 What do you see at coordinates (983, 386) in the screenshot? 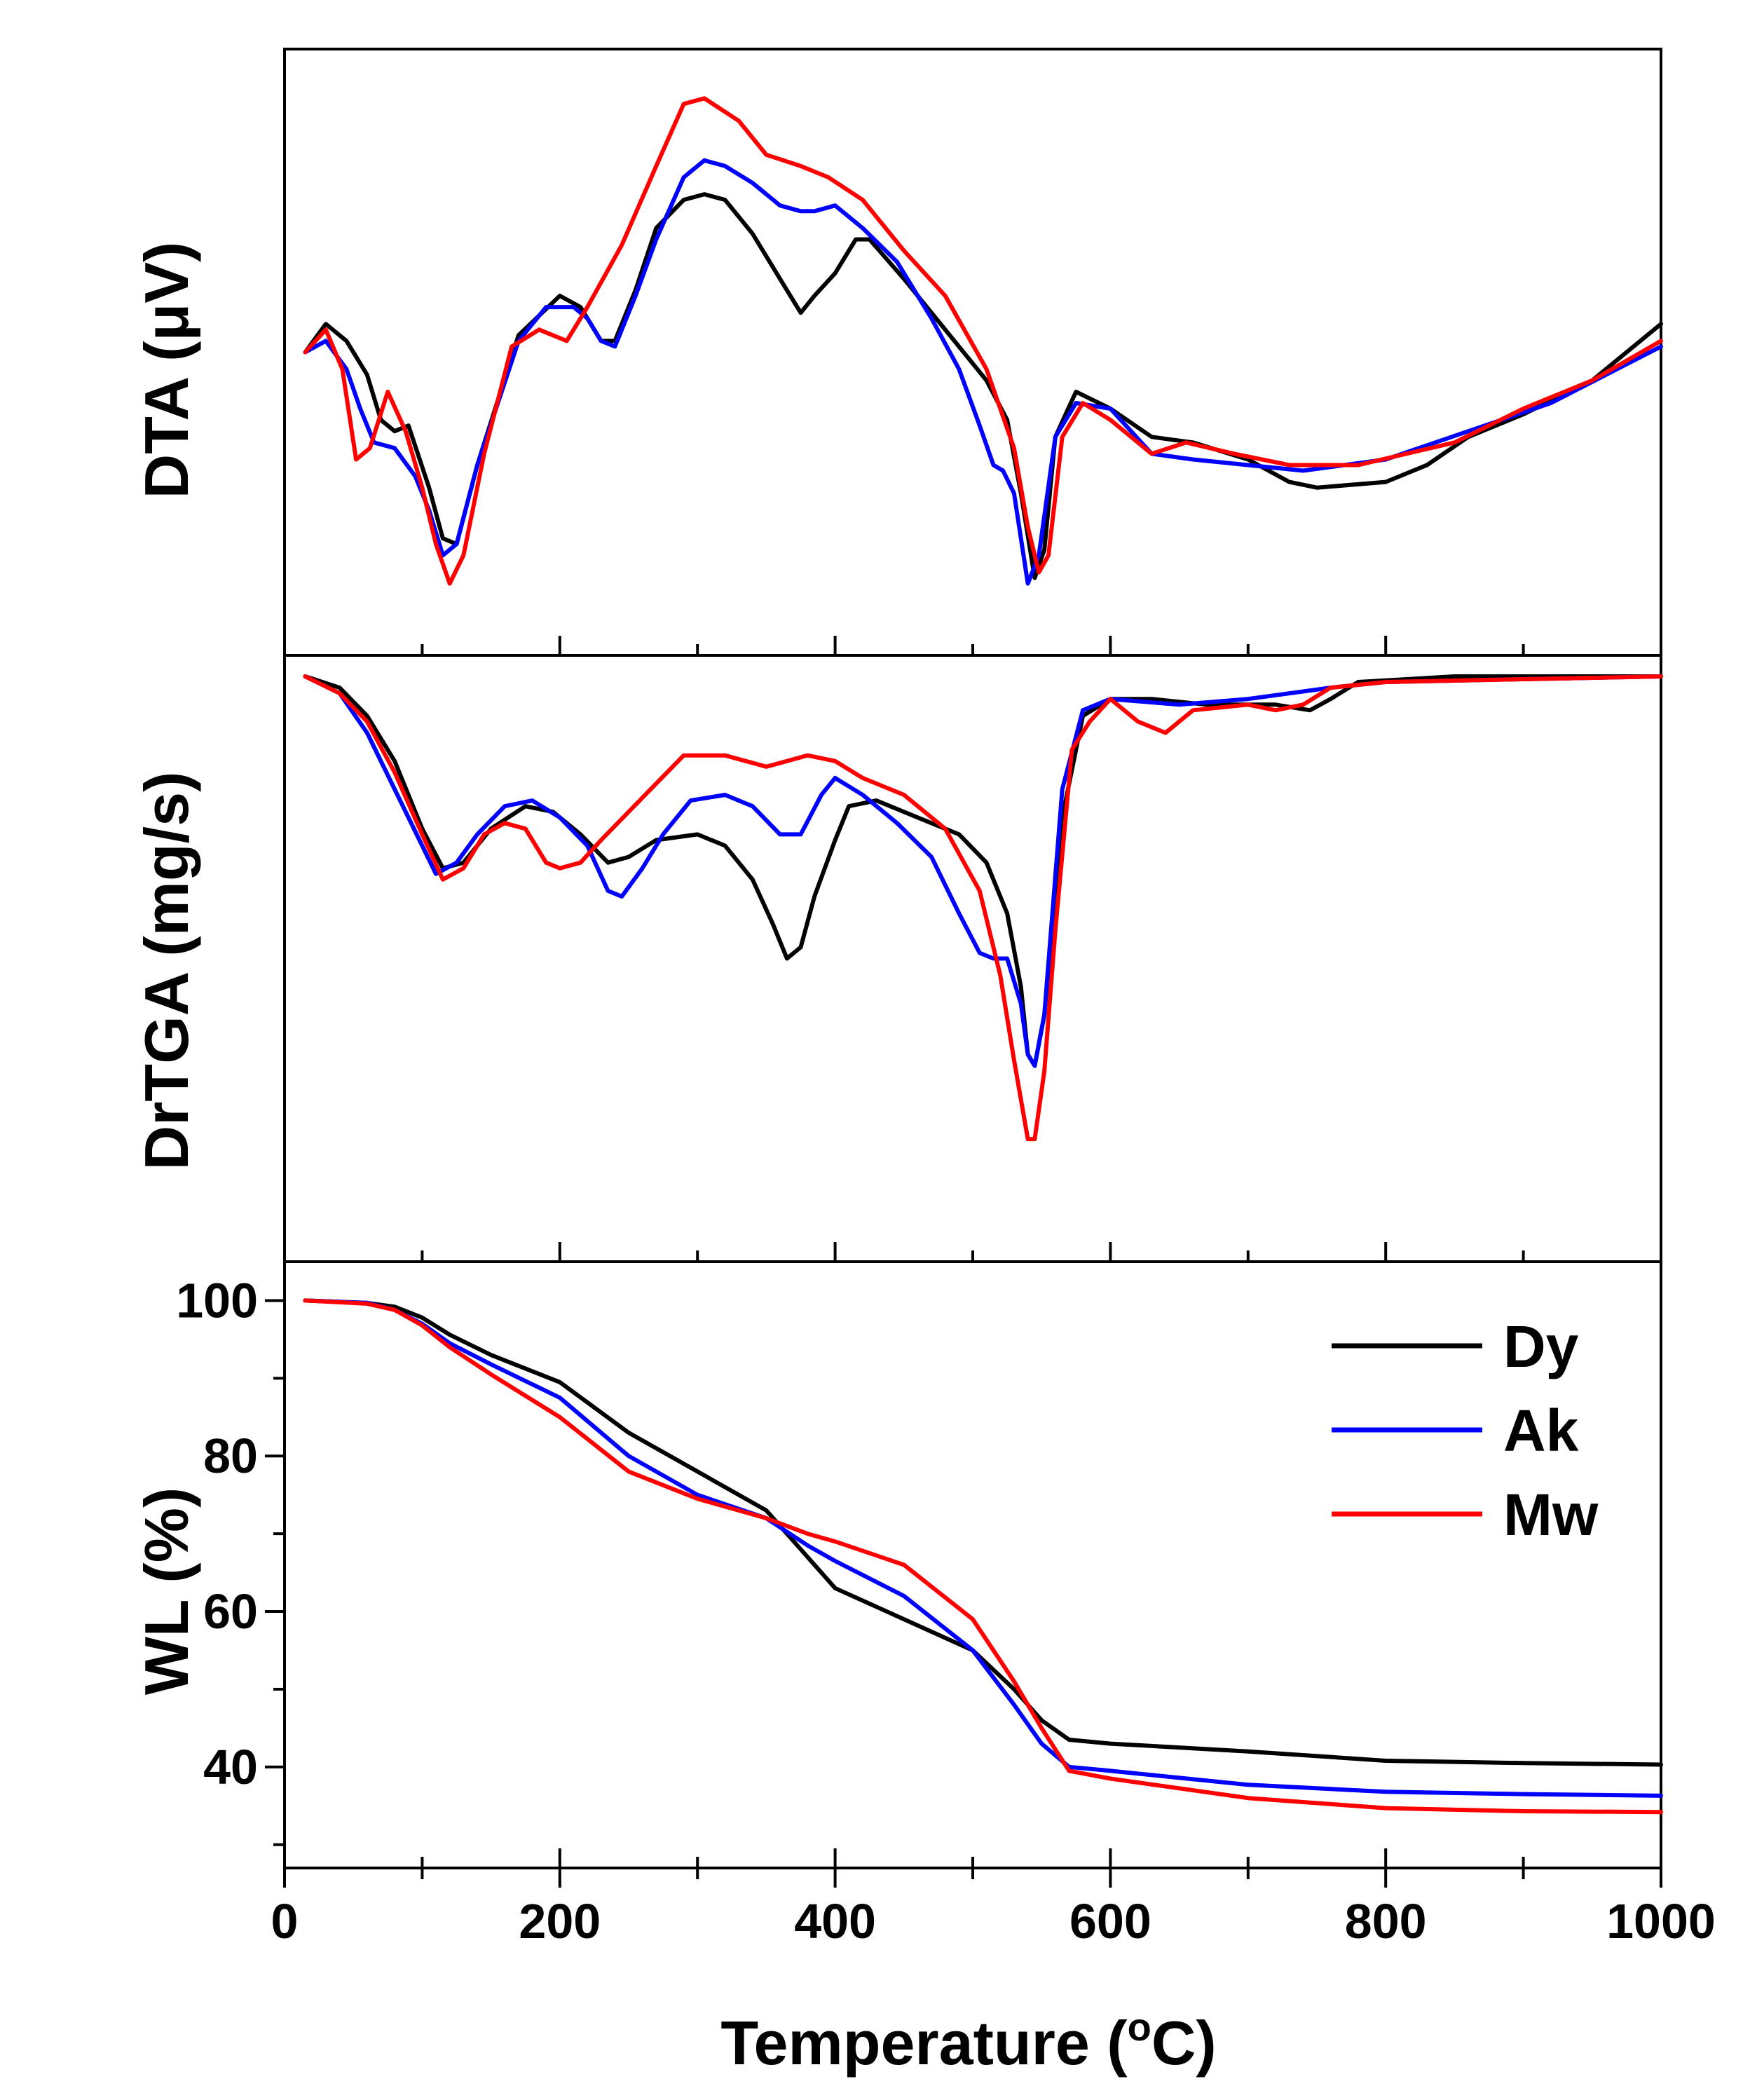
I see `dta-series-dy` at bounding box center [983, 386].